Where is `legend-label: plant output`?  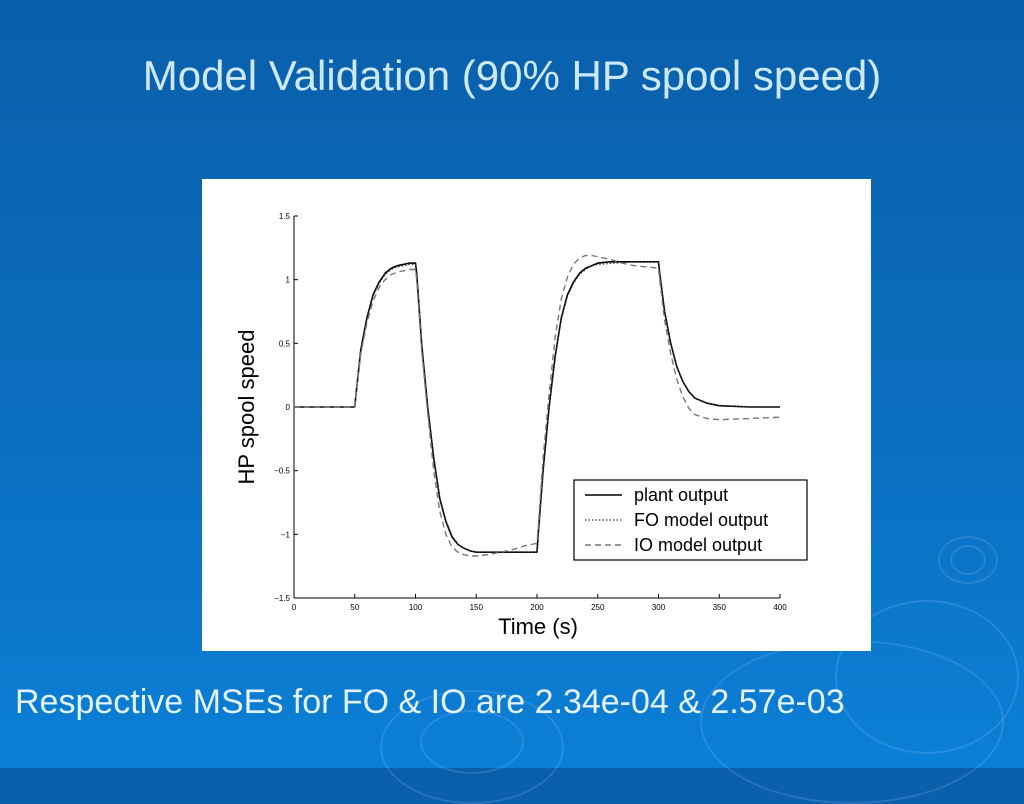
legend-label: plant output is located at coordinates (681, 495).